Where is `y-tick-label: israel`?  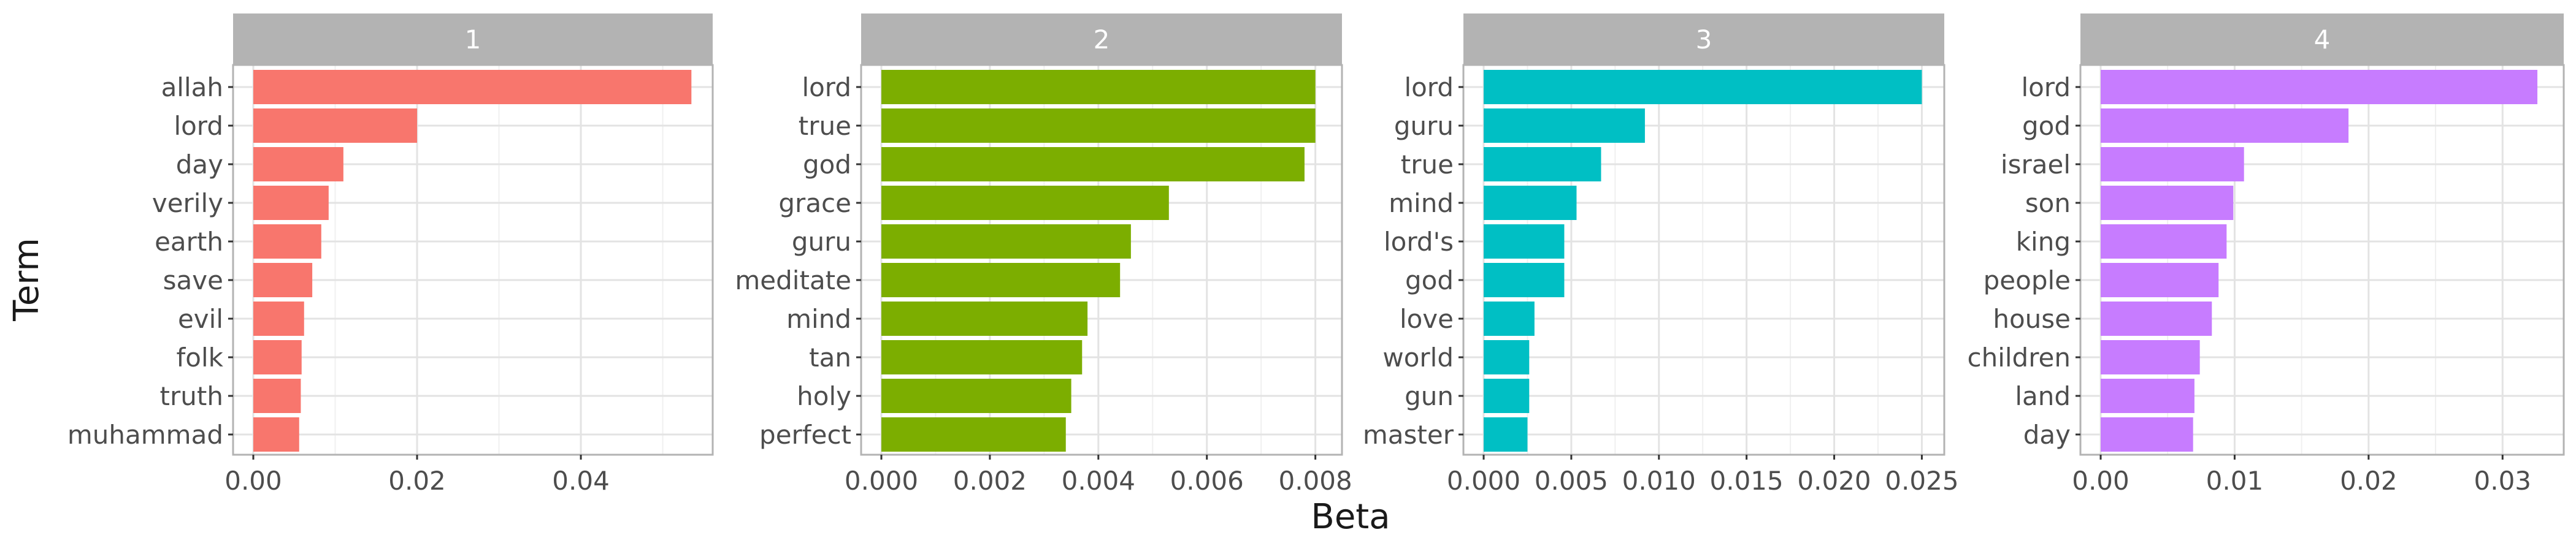
y-tick-label: israel is located at coordinates (2036, 165).